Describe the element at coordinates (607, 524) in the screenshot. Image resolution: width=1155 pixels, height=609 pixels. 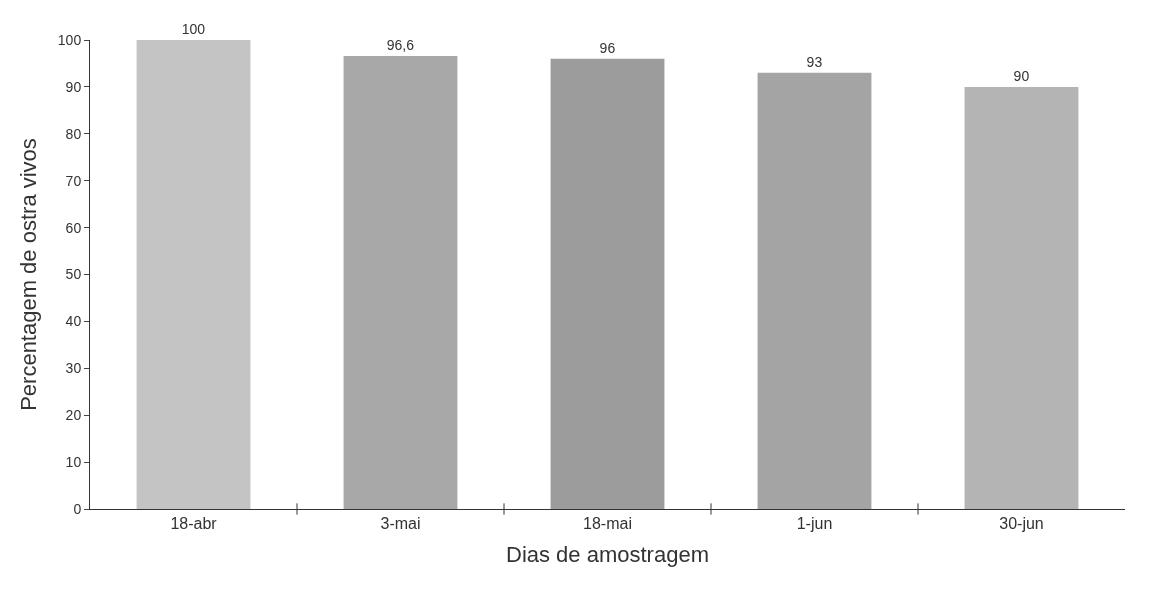
I see `x-tick-label: 18-mai` at that location.